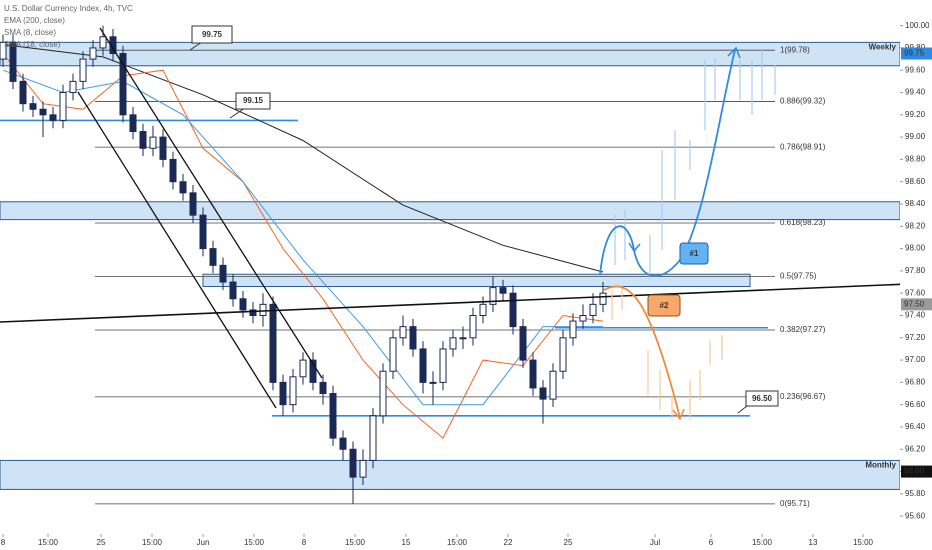  Describe the element at coordinates (915, 448) in the screenshot. I see `y-tick-label: 96.20` at that location.